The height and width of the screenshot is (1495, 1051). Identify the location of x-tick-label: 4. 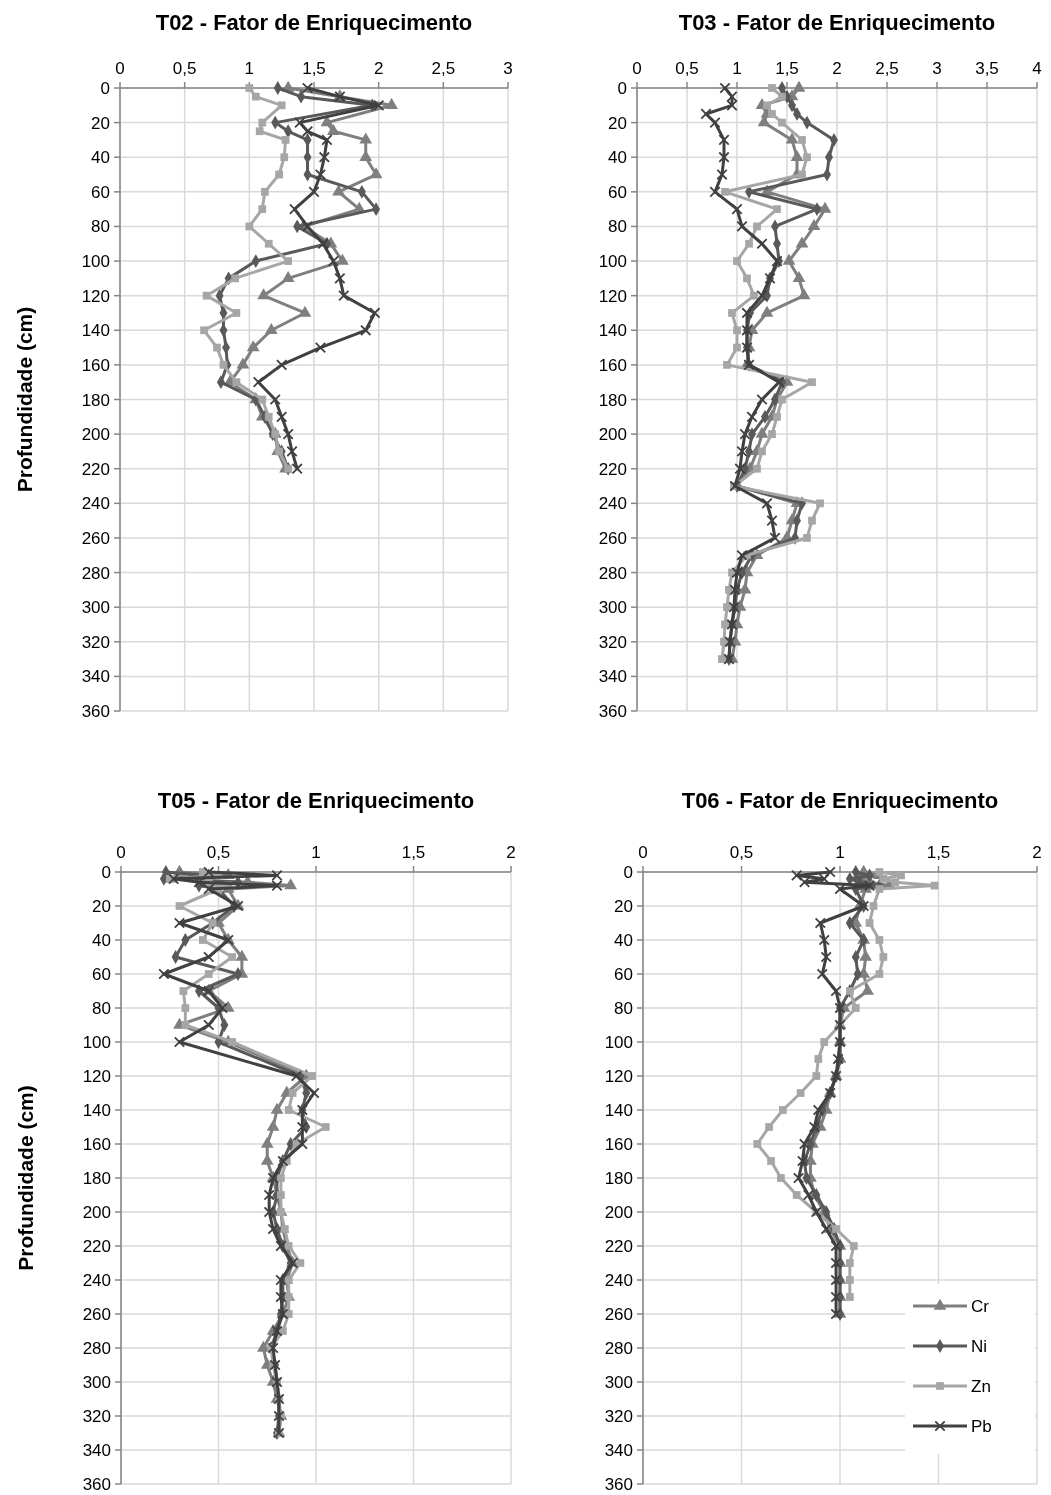
(1037, 68).